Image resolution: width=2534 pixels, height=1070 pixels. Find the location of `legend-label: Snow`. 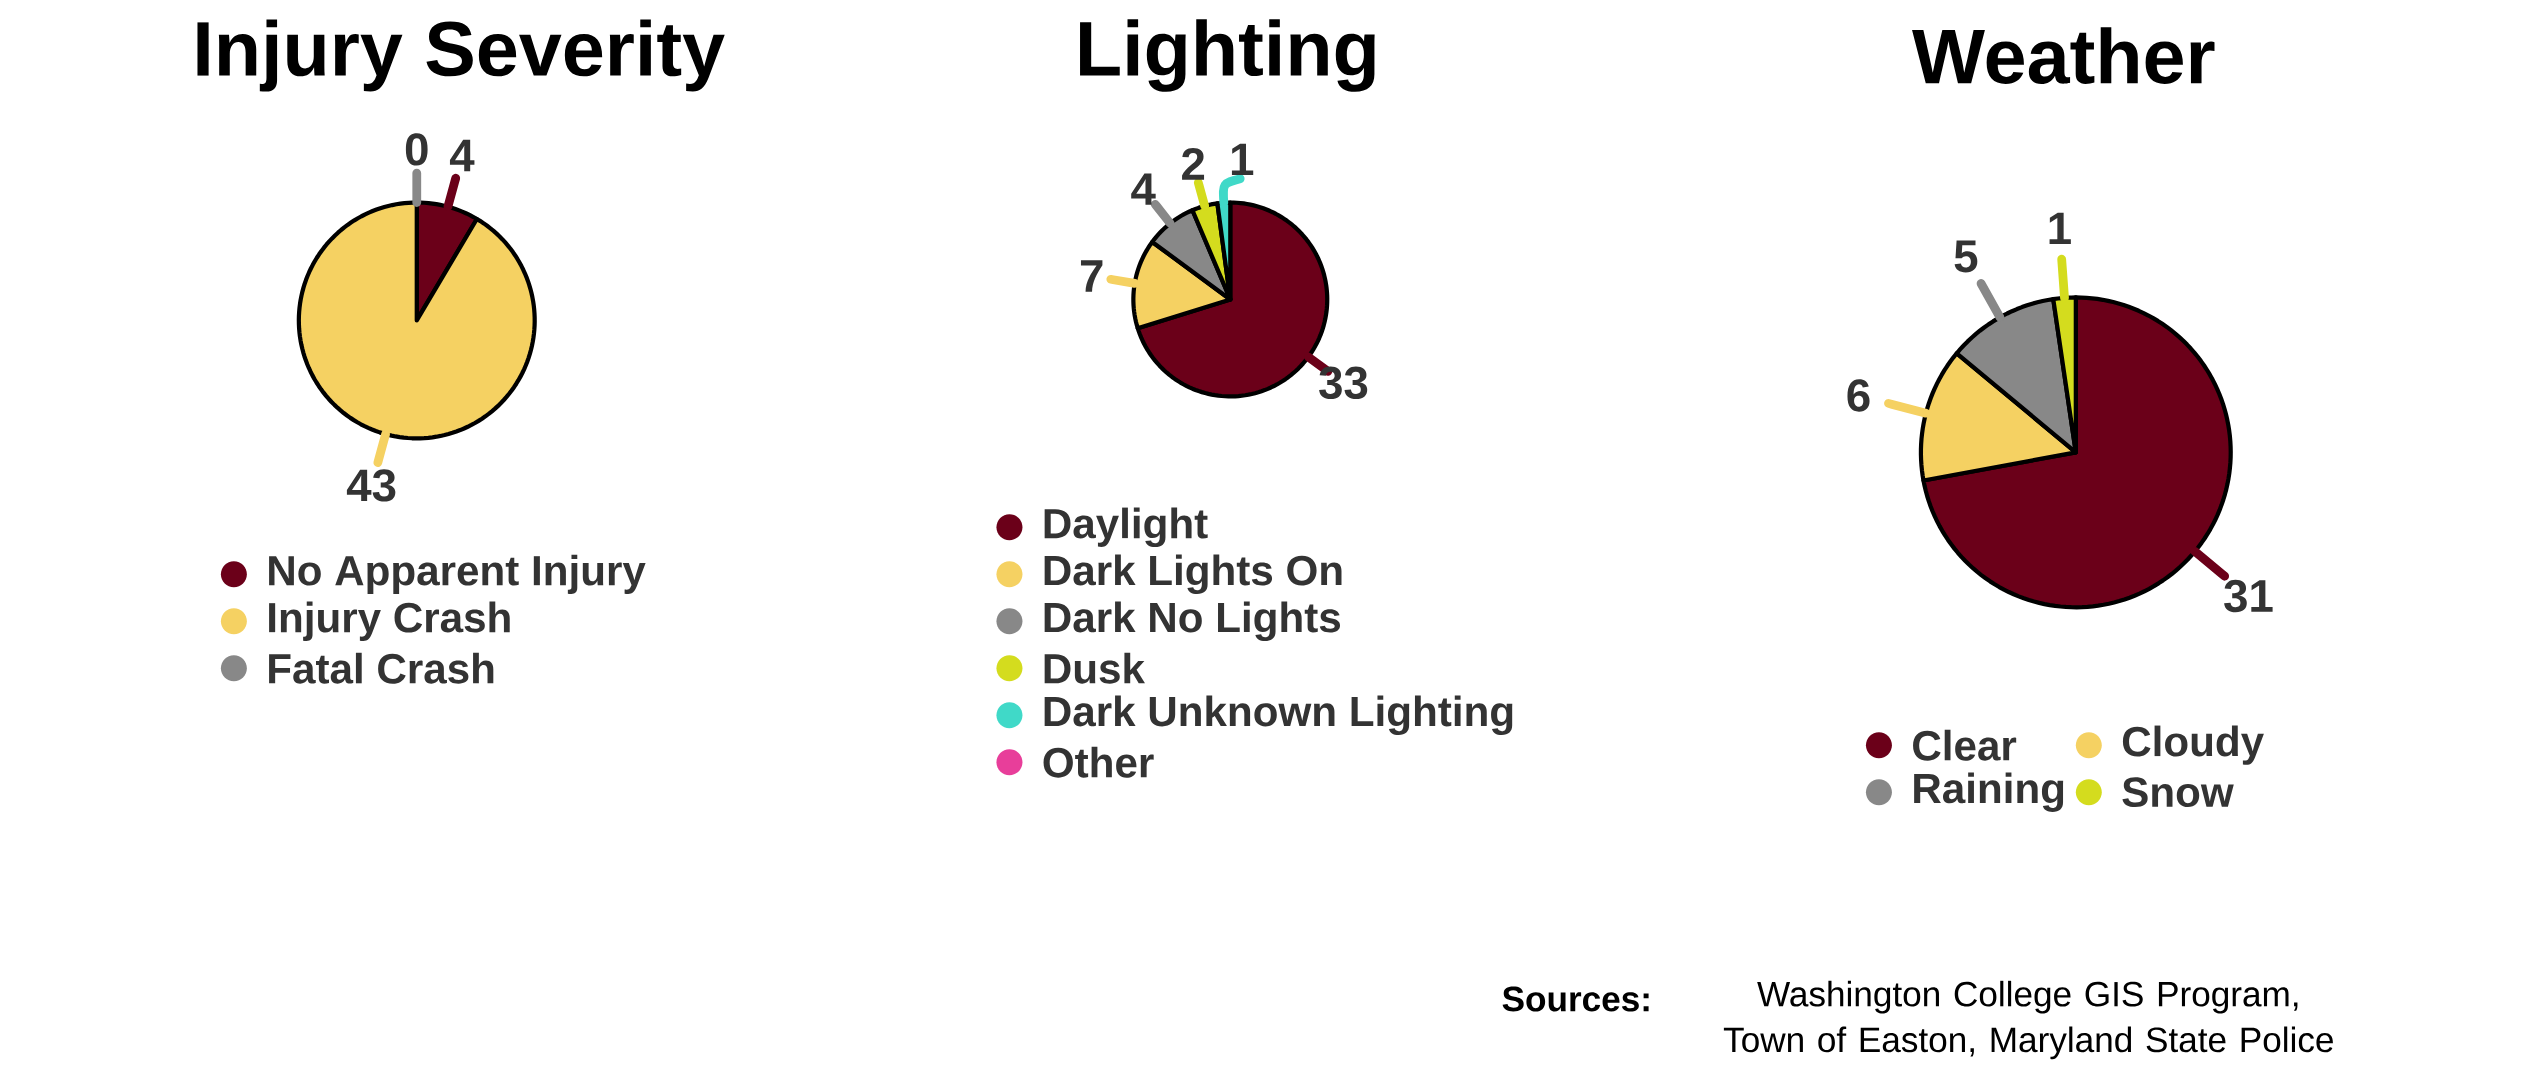

legend-label: Snow is located at coordinates (2178, 792).